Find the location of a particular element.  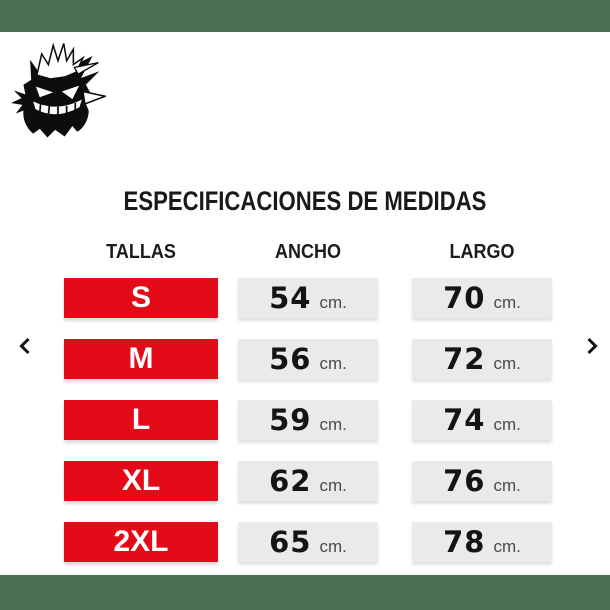

size-badge: L is located at coordinates (141, 420).